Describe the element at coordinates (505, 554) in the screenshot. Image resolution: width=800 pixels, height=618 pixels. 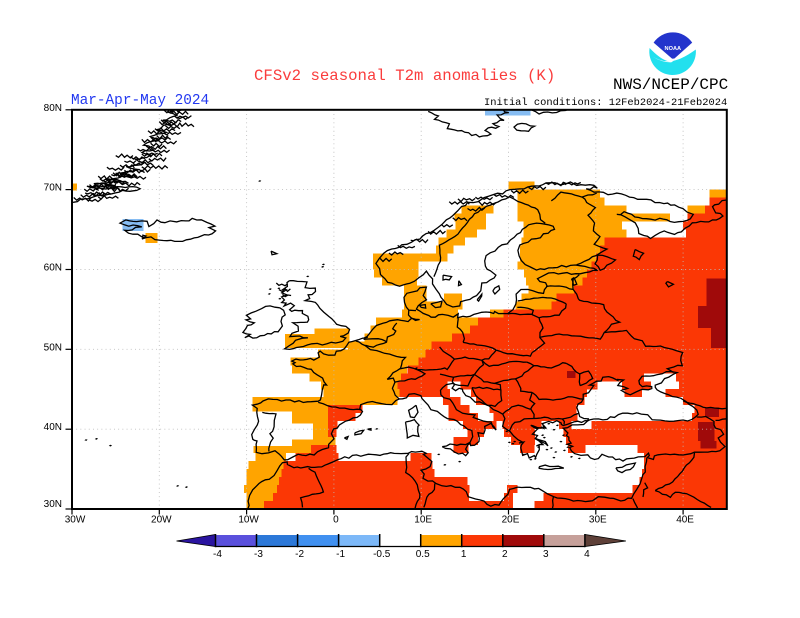
I see `svg-text: 2` at that location.